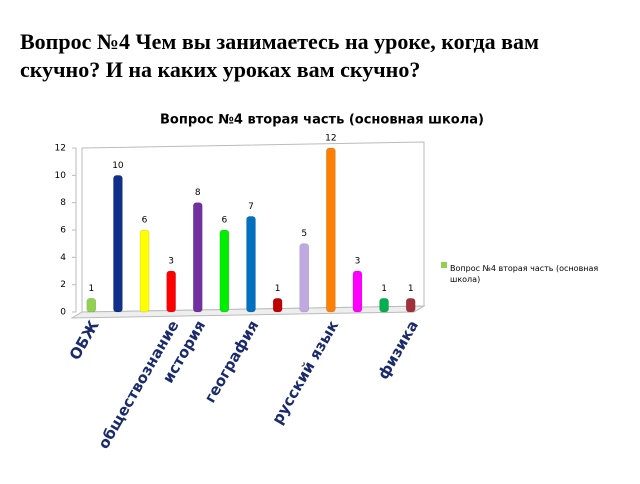  What do you see at coordinates (63, 231) in the screenshot?
I see `y-tick-label: 6` at bounding box center [63, 231].